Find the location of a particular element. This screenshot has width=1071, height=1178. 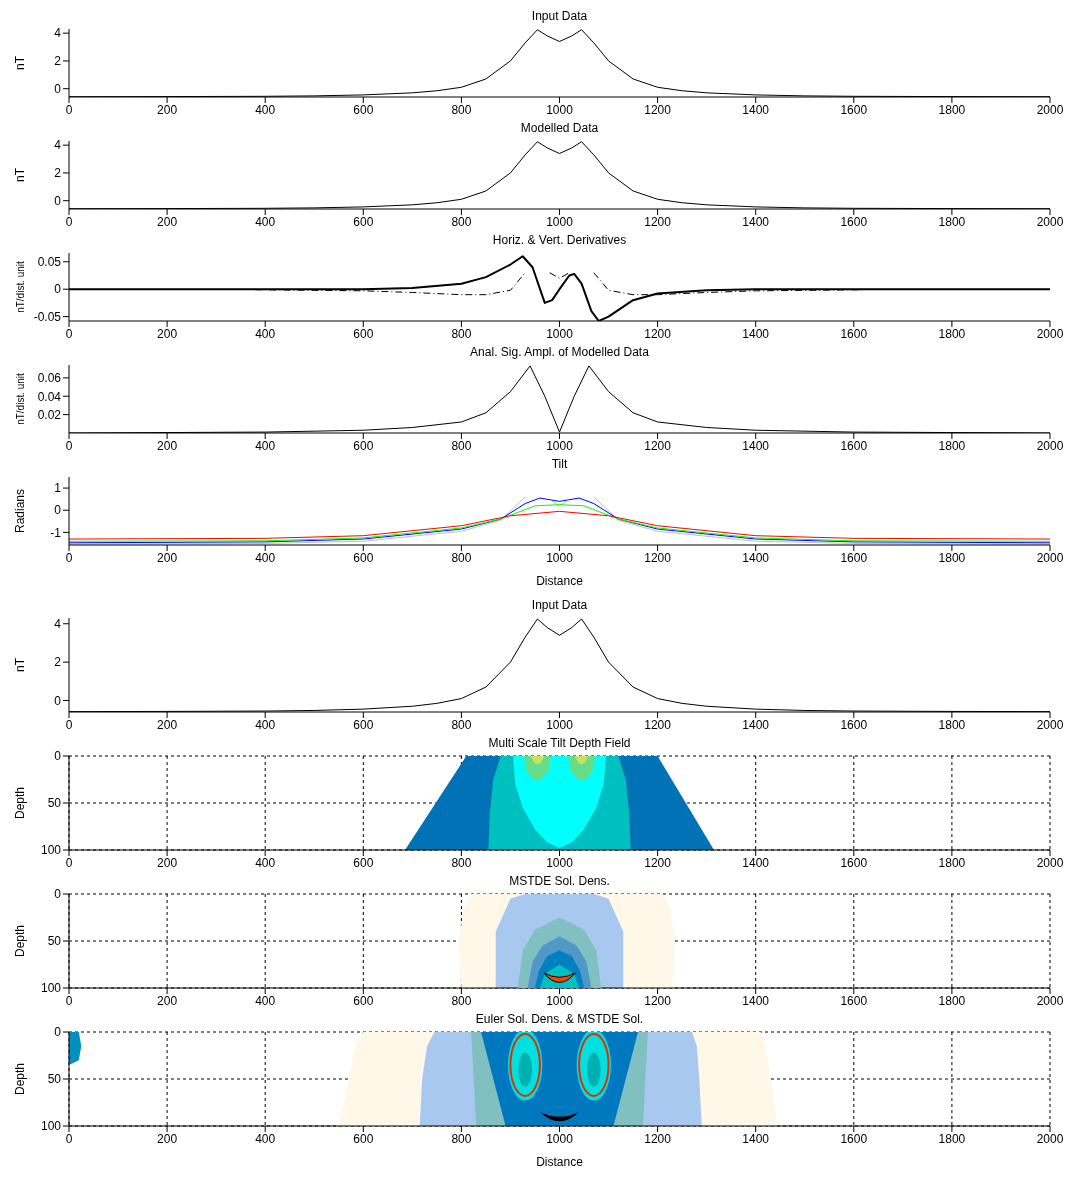

y-axis-title: nT/dist. unit is located at coordinates (20, 286).